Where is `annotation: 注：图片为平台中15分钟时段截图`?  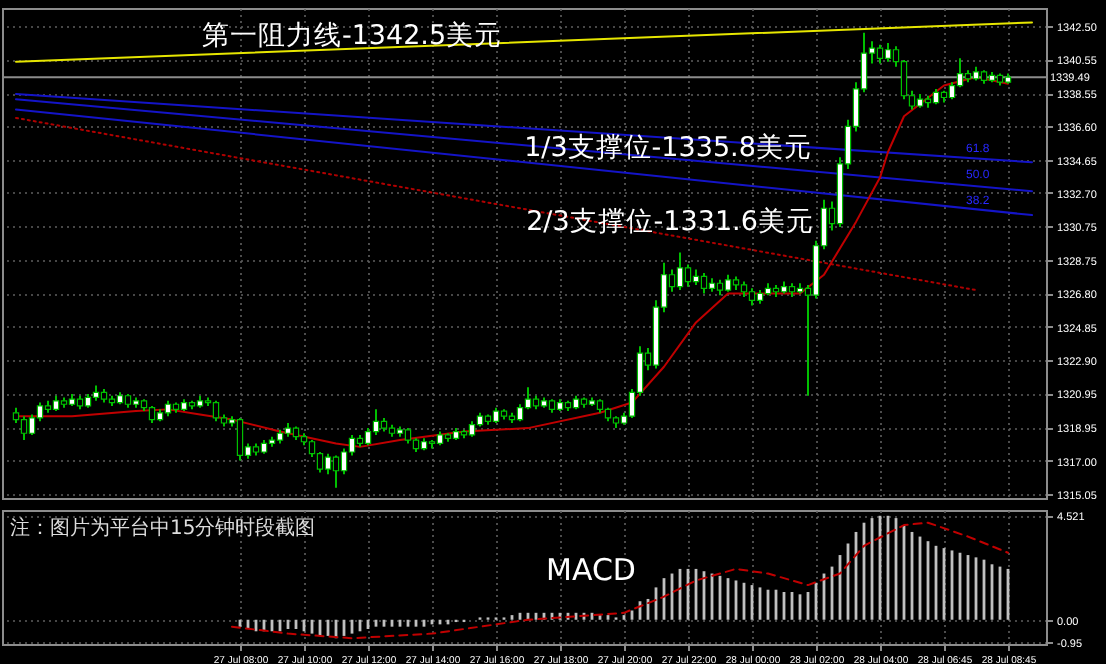 annotation: 注：图片为平台中15分钟时段截图 is located at coordinates (163, 528).